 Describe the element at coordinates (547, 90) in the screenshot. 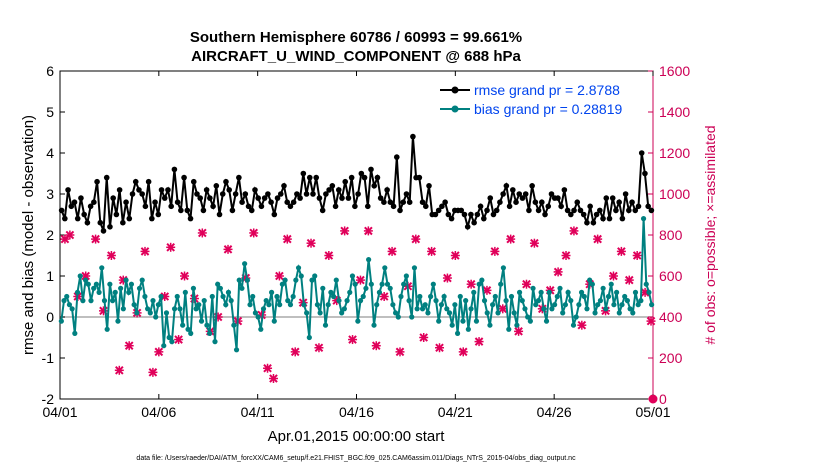

I see `legend-rmse-label: rmse grand pr = 2.8788` at that location.